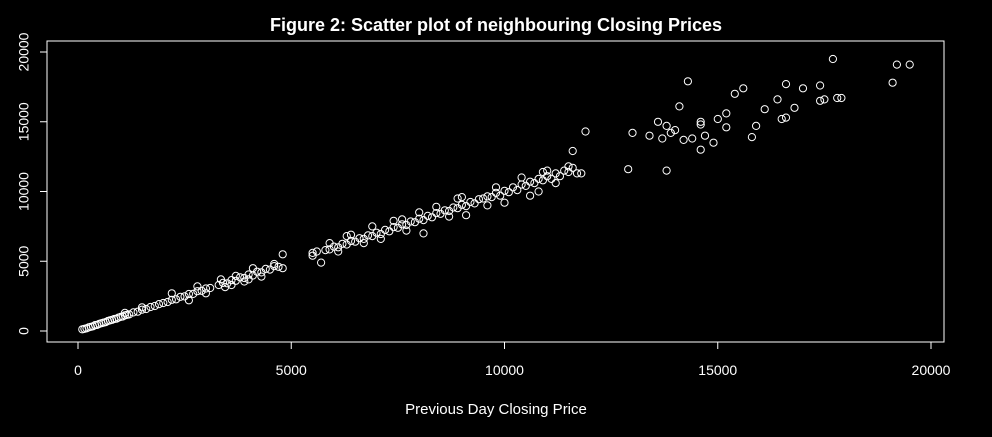  I want to click on x-tick-label: 5000, so click(291, 370).